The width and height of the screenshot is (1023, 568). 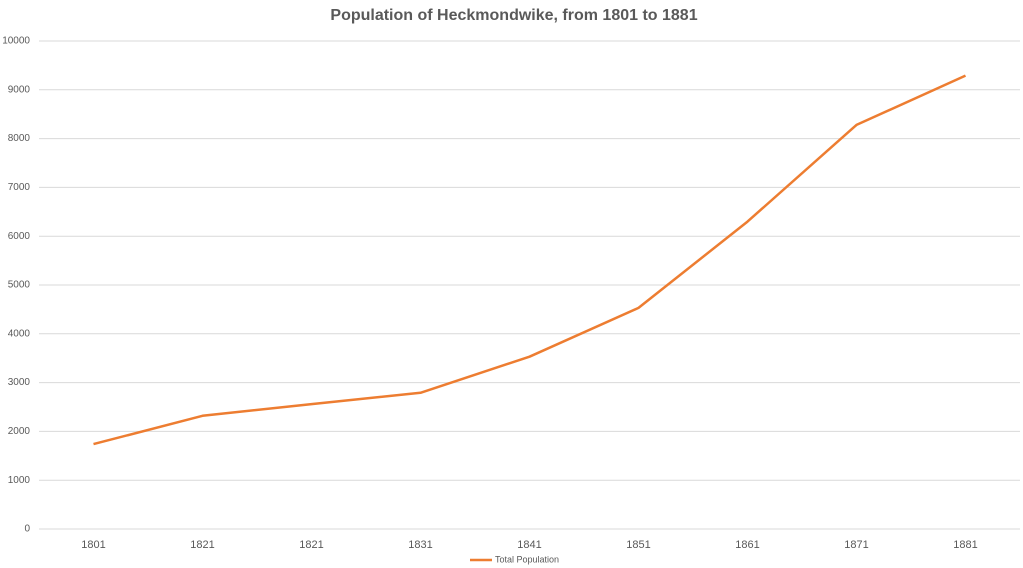 What do you see at coordinates (529, 545) in the screenshot?
I see `x-tick-label: 1841` at bounding box center [529, 545].